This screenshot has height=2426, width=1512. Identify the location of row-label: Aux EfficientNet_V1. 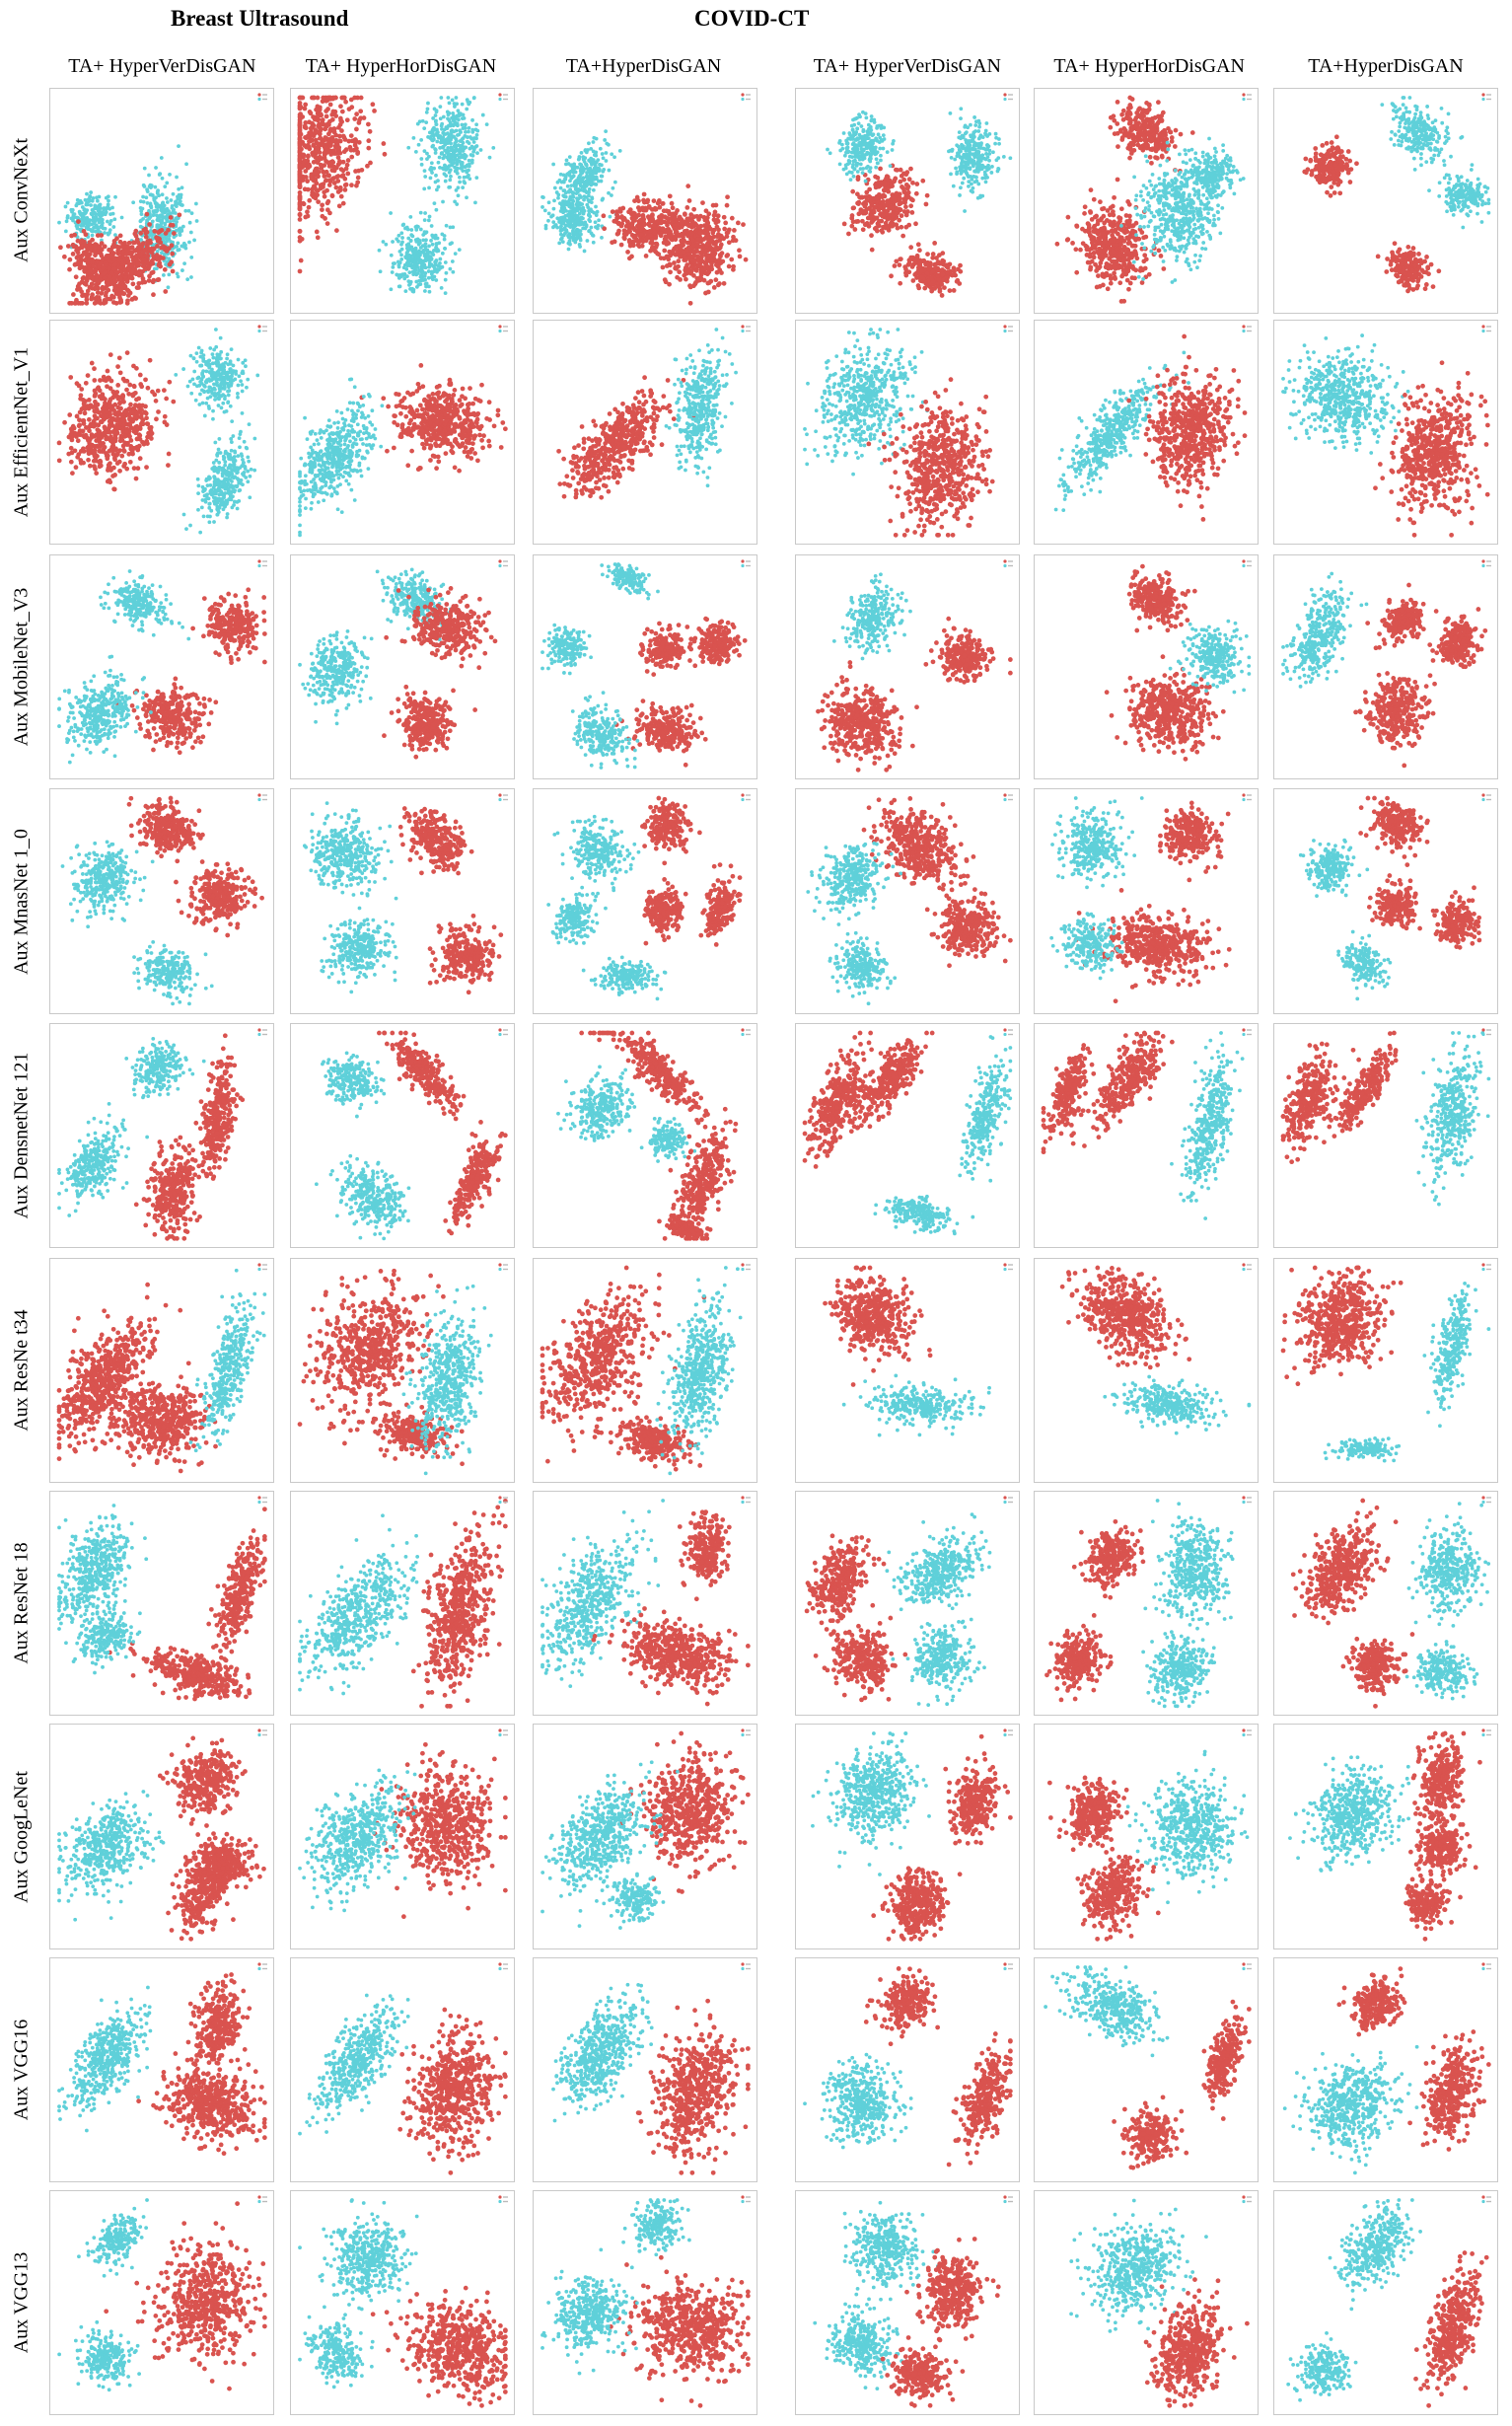
(21, 432).